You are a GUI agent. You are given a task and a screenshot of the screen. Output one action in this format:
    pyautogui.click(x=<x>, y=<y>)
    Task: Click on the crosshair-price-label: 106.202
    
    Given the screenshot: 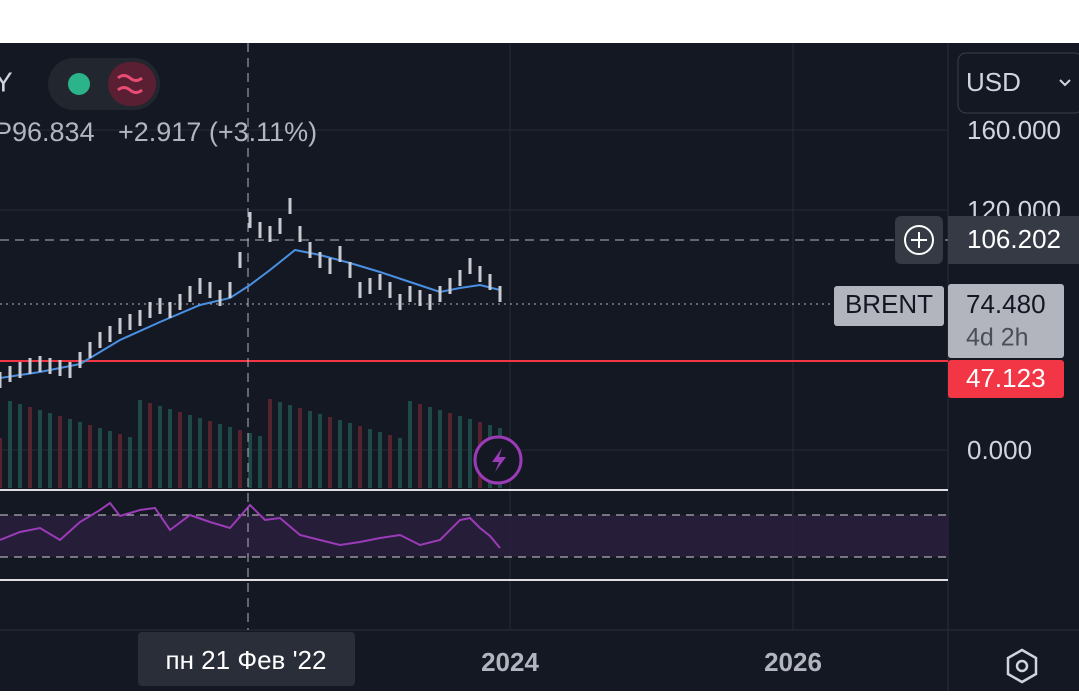 What is the action you would take?
    pyautogui.click(x=1014, y=239)
    